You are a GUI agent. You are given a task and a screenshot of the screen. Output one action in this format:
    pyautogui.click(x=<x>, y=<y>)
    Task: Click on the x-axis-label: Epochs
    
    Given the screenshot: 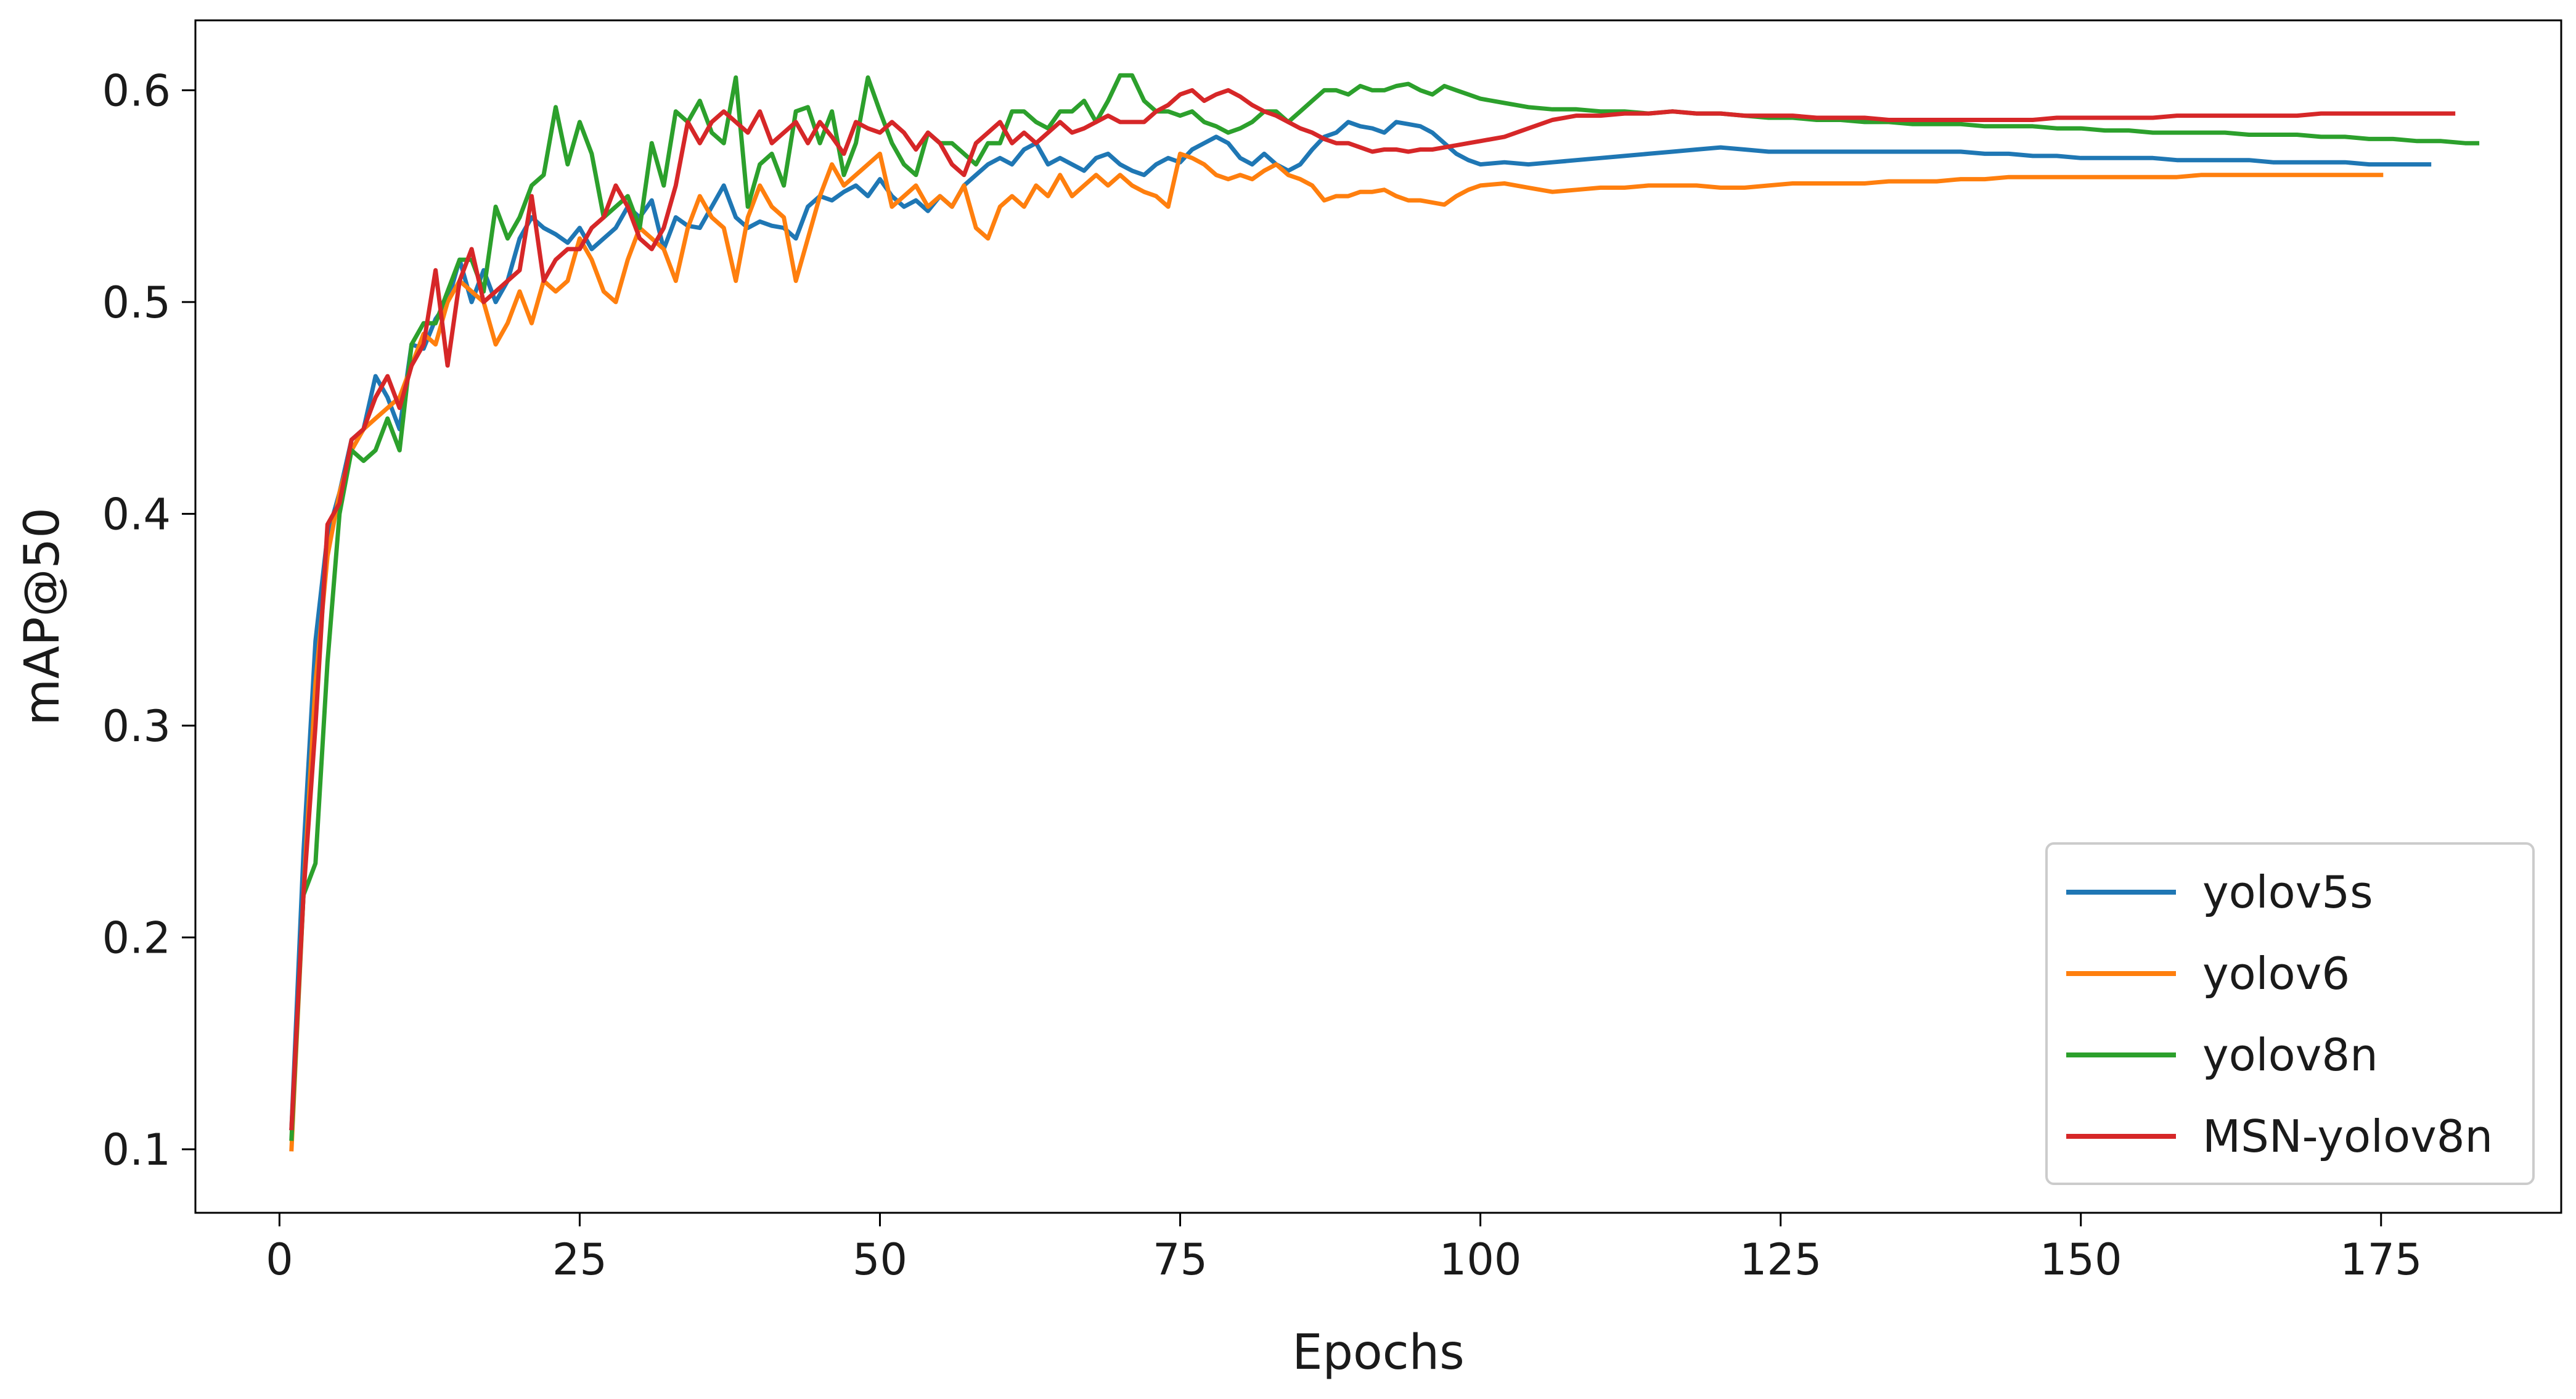 What is the action you would take?
    pyautogui.click(x=1378, y=1353)
    